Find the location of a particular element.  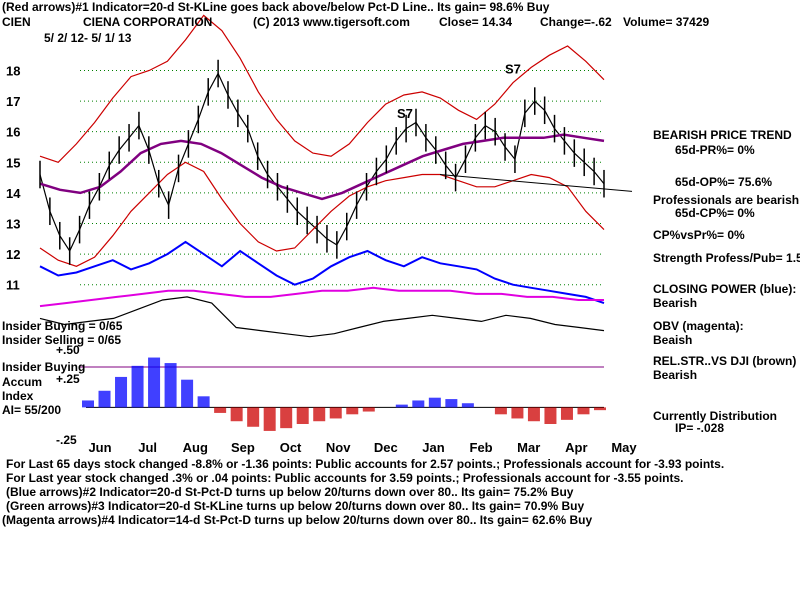

pr-value: 65d-PR%= 0% is located at coordinates (715, 150).